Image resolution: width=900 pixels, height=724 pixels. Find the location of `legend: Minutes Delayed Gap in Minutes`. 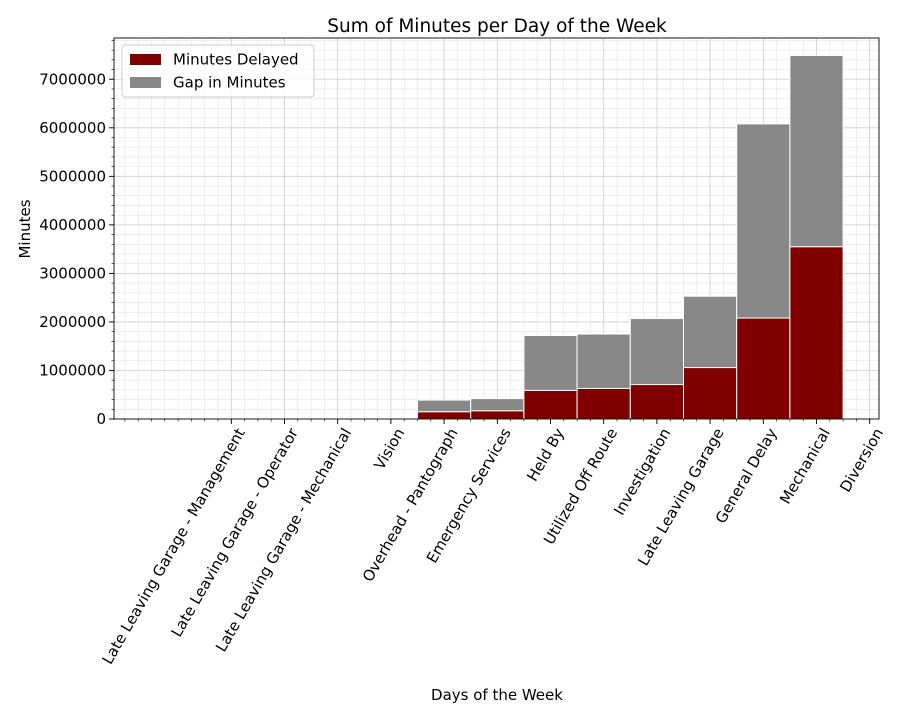

legend: Minutes Delayed Gap in Minutes is located at coordinates (218, 71).